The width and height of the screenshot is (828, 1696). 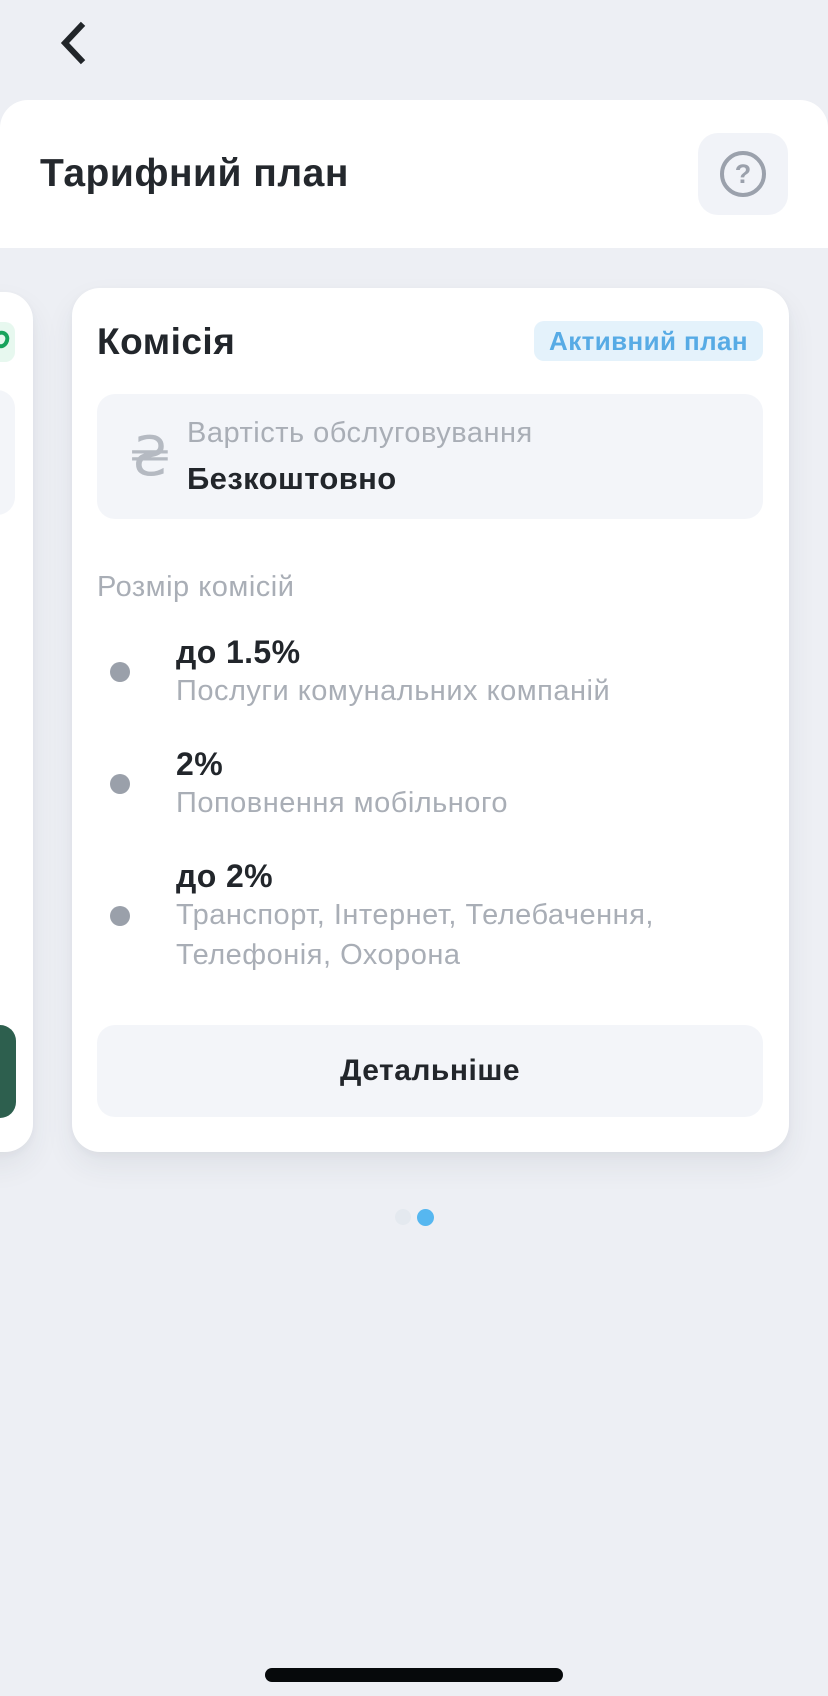 I want to click on fee-value: 2%, so click(x=200, y=764).